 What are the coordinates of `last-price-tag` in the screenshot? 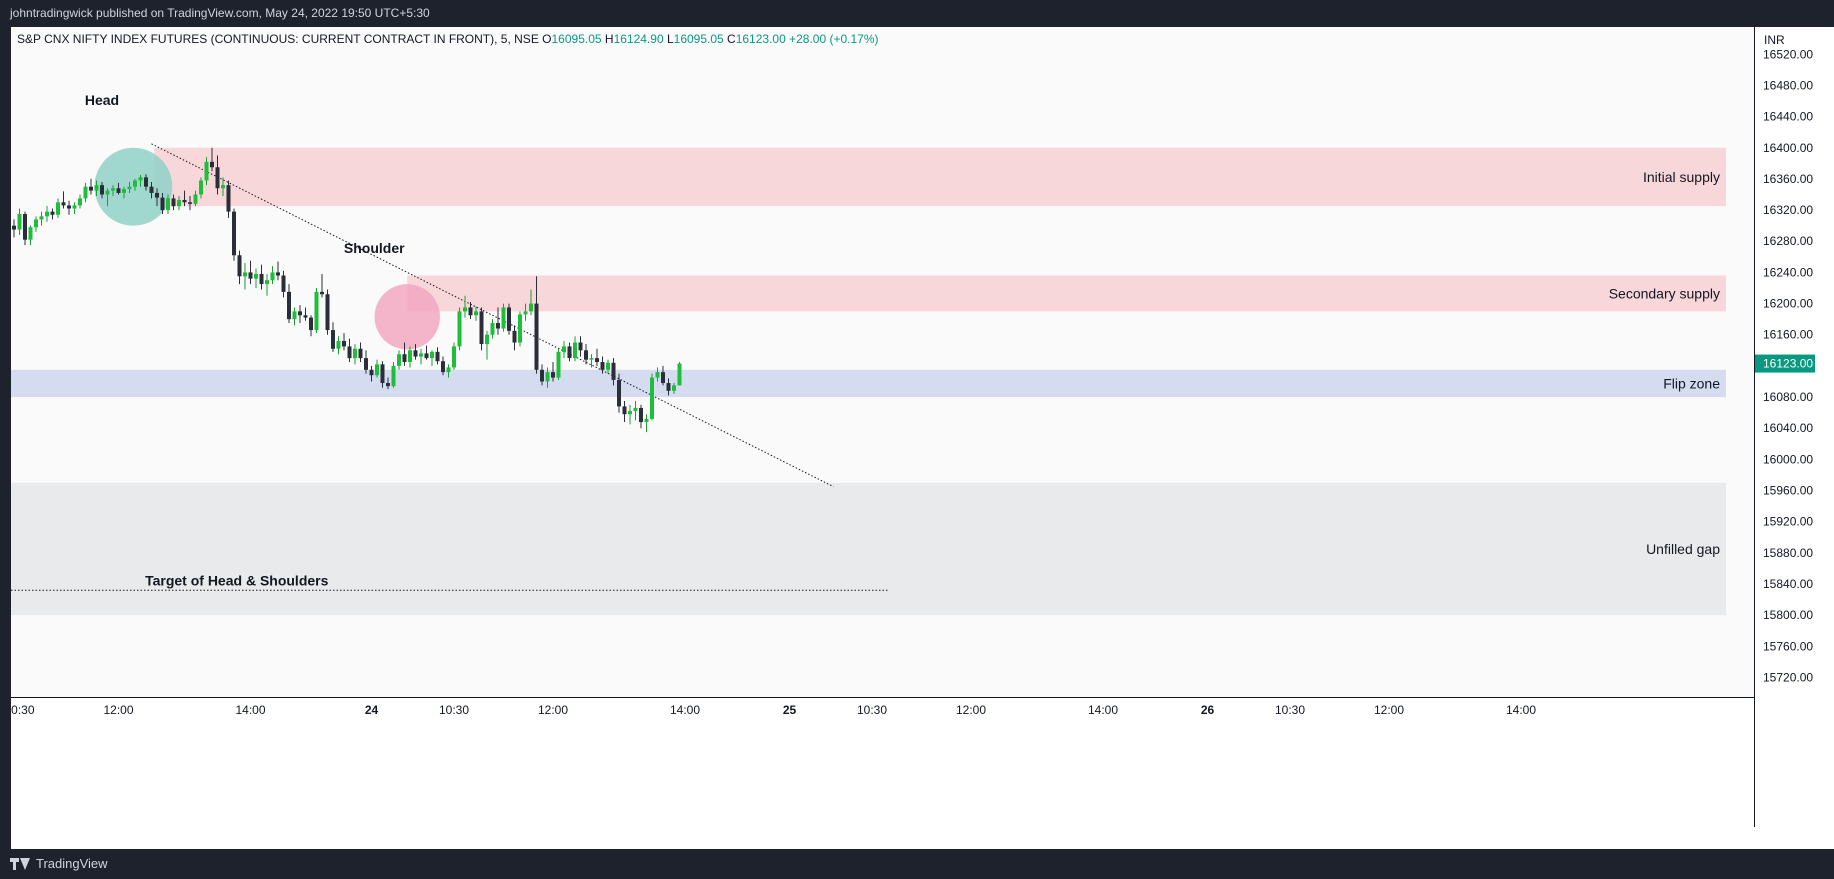 It's located at (1785, 363).